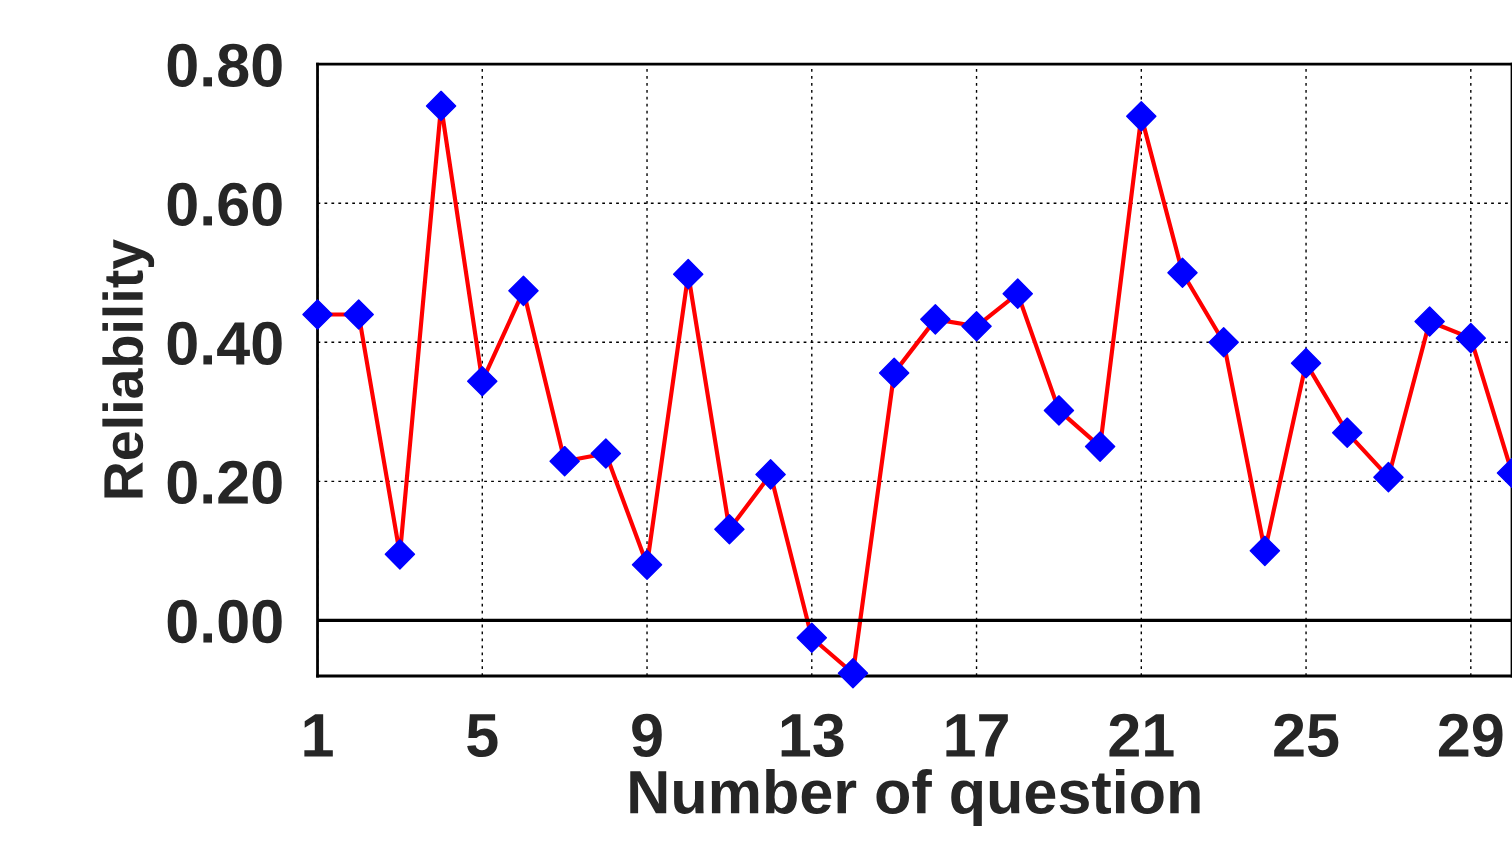  I want to click on y-tick-label: 0.40, so click(224, 343).